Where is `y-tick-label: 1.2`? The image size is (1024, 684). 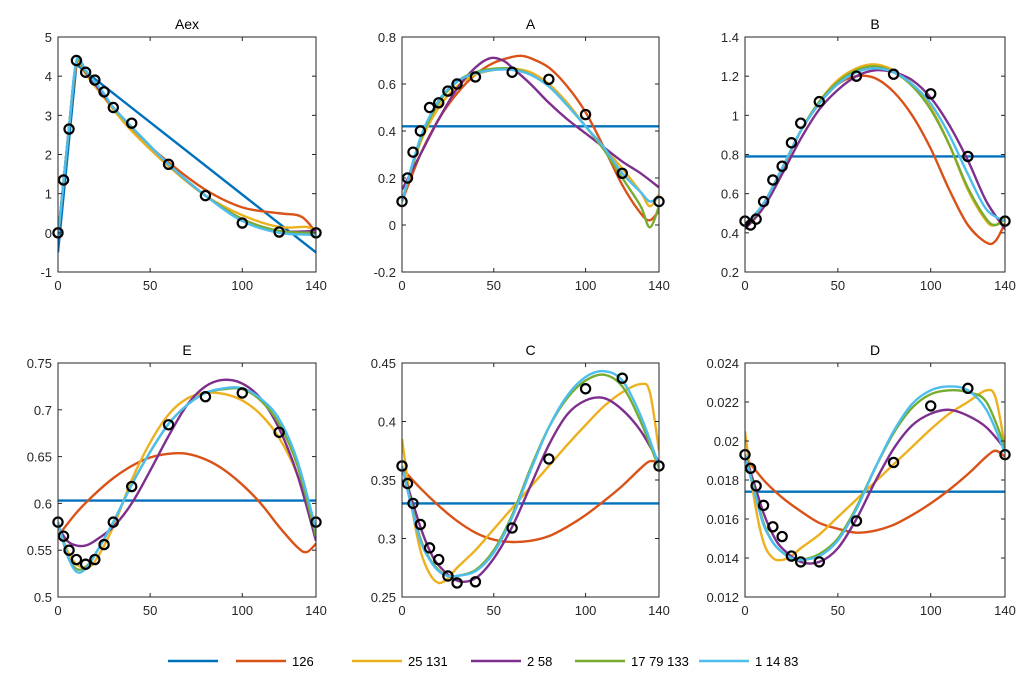
y-tick-label: 1.2 is located at coordinates (730, 76).